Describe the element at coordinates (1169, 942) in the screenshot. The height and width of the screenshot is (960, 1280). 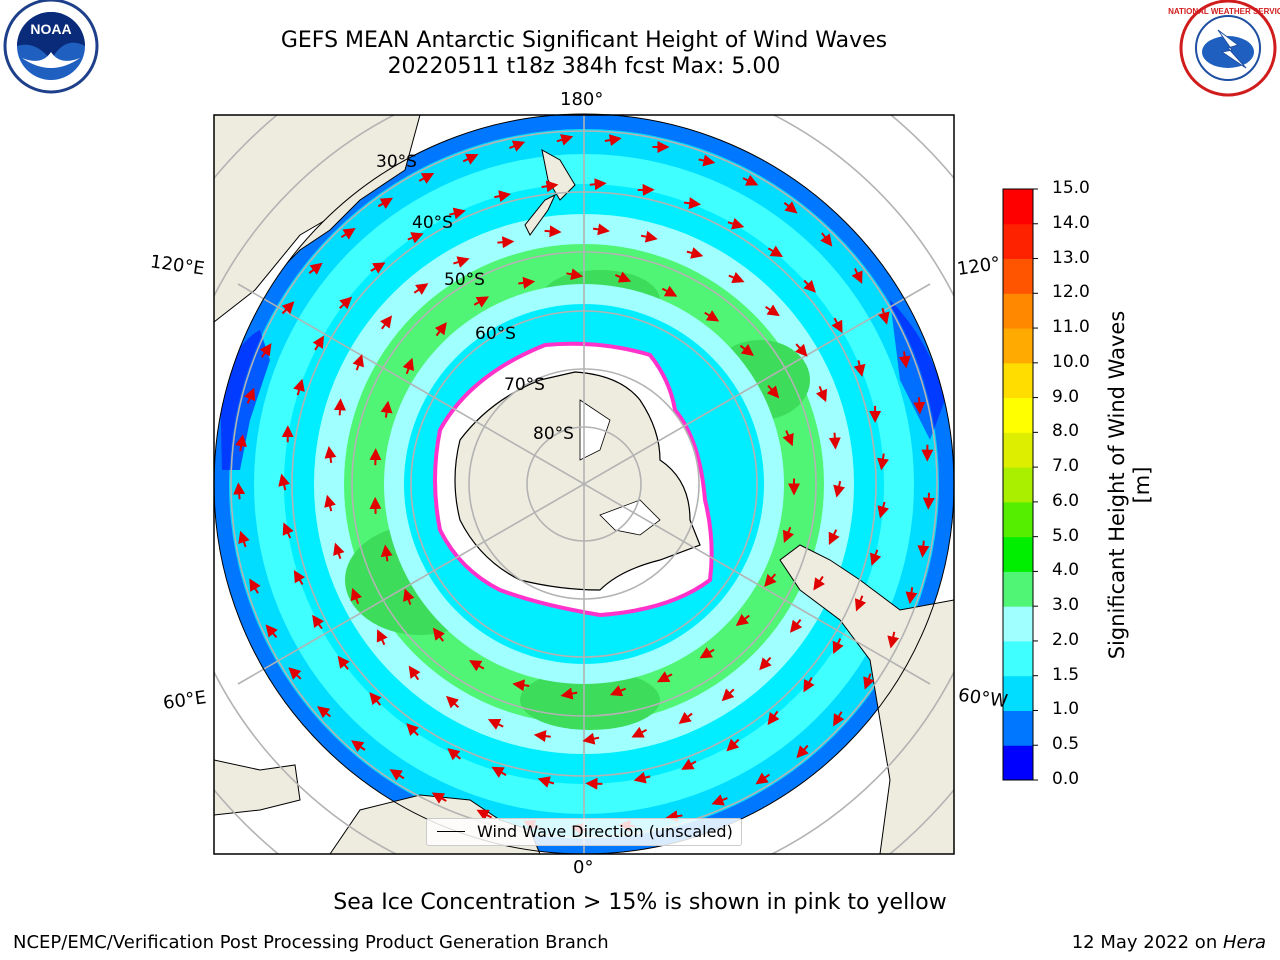
I see `footer-date: 12 May 2022 on Hera` at that location.